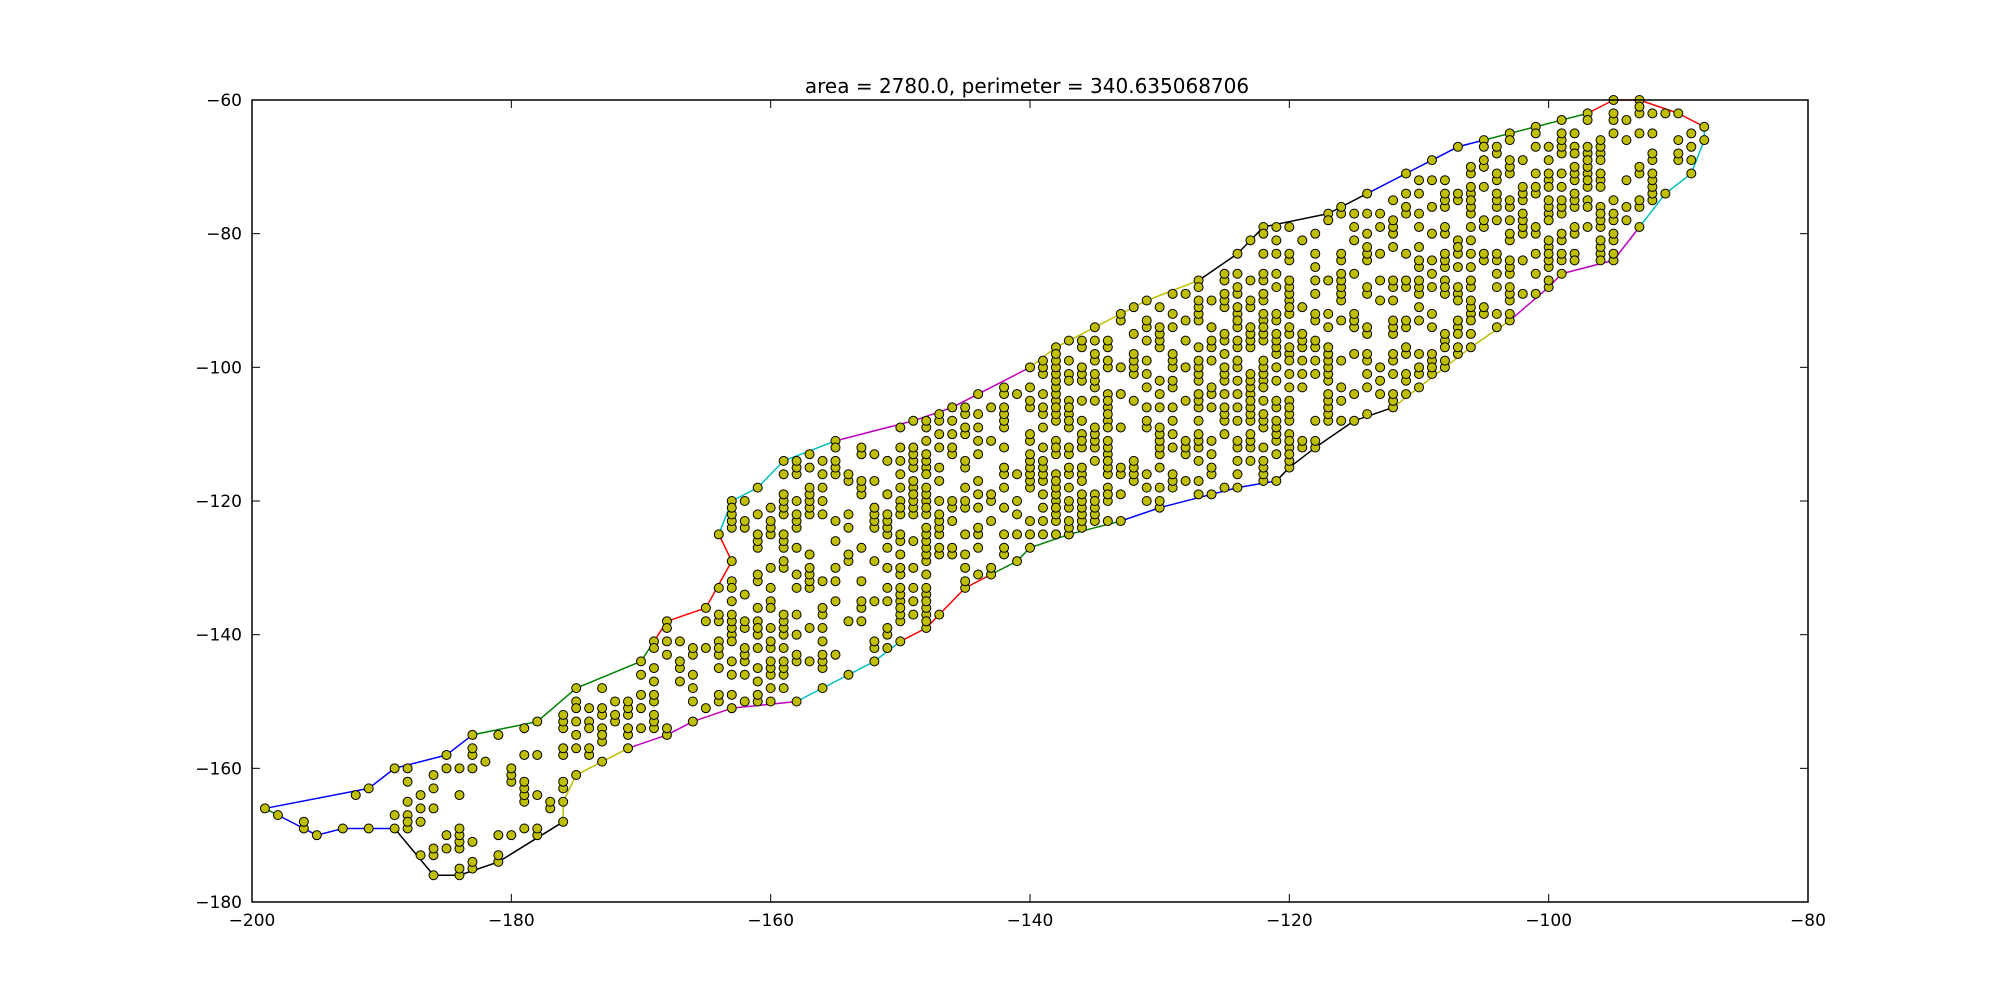 This screenshot has height=1000, width=2000. What do you see at coordinates (224, 235) in the screenshot?
I see `y-tick-label: −80` at bounding box center [224, 235].